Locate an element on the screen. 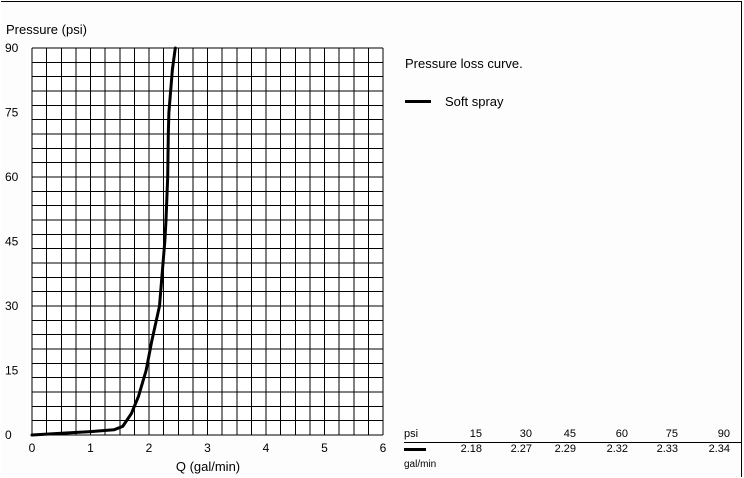  table-unit-psi: psi is located at coordinates (411, 434).